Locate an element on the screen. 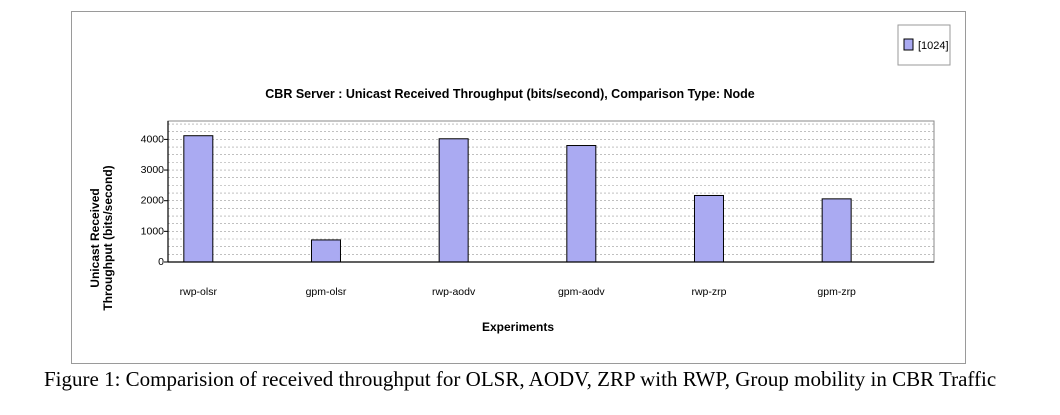 The width and height of the screenshot is (1060, 415). x-axis-label: Experiments is located at coordinates (518, 327).